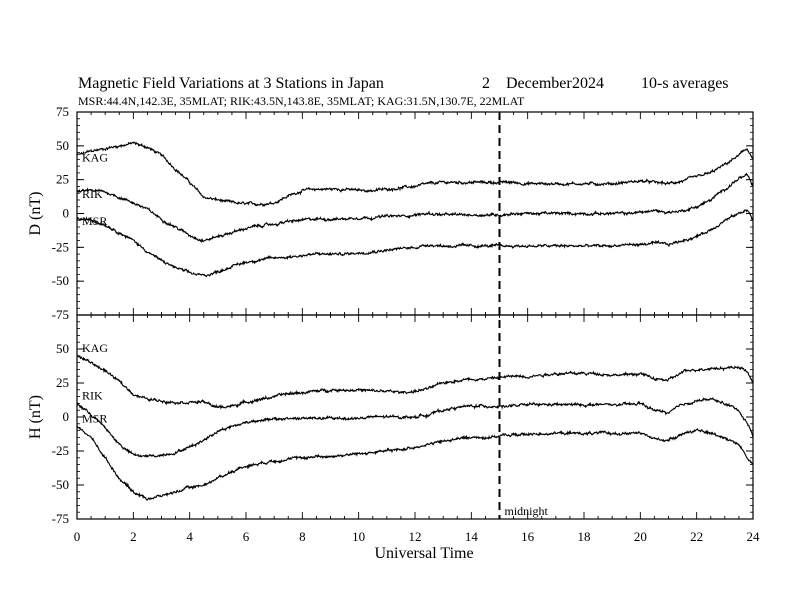 This screenshot has height=612, width=792. What do you see at coordinates (527, 511) in the screenshot?
I see `midnight-label: midnight` at bounding box center [527, 511].